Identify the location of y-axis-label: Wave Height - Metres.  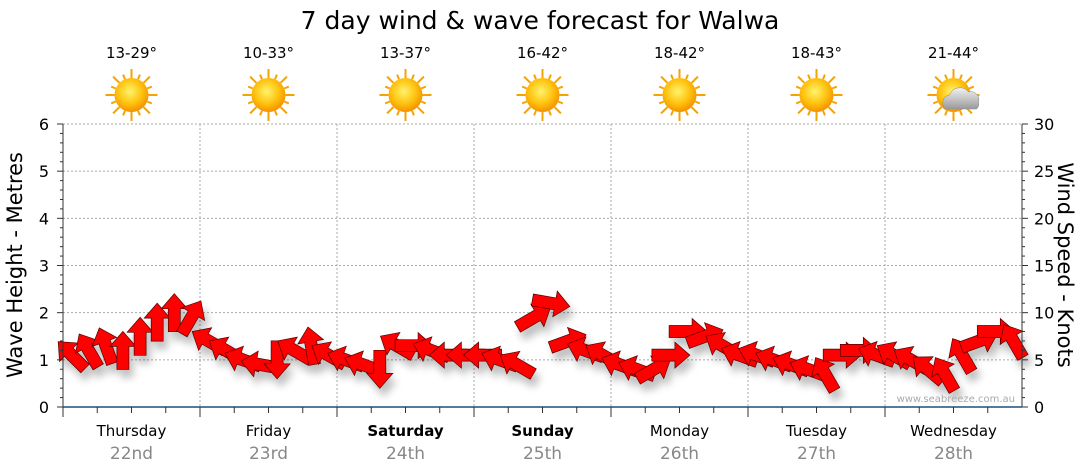
(15, 265).